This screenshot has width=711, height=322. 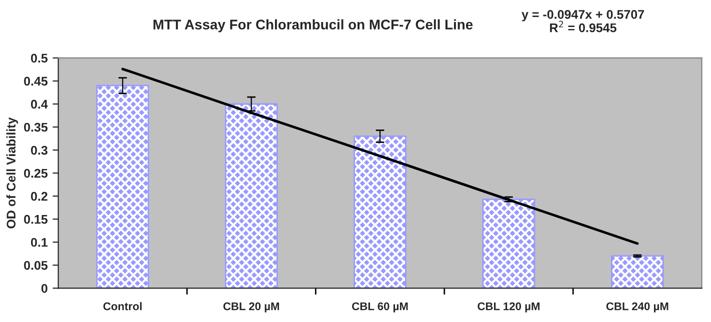 I want to click on x-tick-label: CBL 60 µM, so click(x=380, y=307).